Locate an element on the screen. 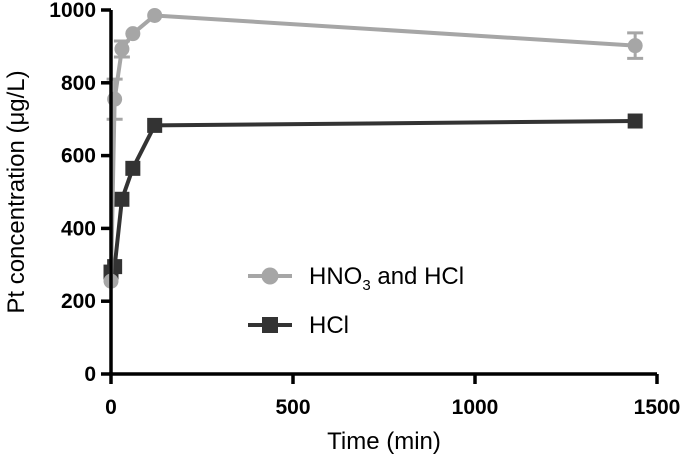 This screenshot has width=685, height=463. x-tick-label: 500 is located at coordinates (292, 407).